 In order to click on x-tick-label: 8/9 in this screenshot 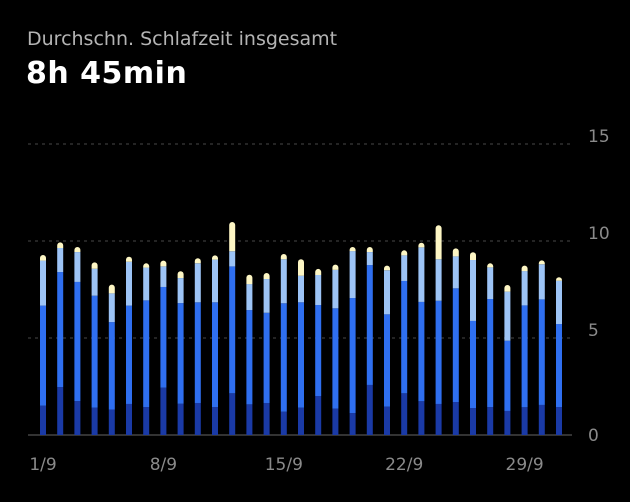, I will do `click(163, 465)`.